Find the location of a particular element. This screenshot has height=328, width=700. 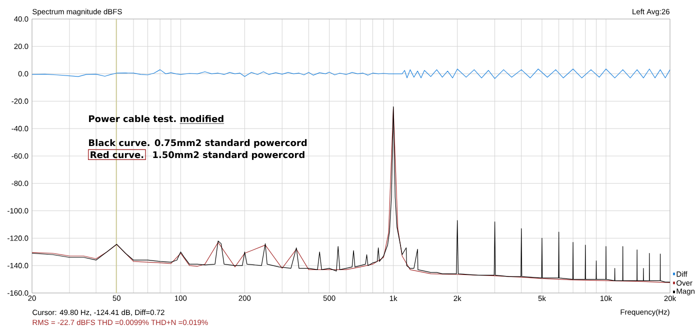

annotation: 1.50mm2 standard powercord is located at coordinates (228, 155).